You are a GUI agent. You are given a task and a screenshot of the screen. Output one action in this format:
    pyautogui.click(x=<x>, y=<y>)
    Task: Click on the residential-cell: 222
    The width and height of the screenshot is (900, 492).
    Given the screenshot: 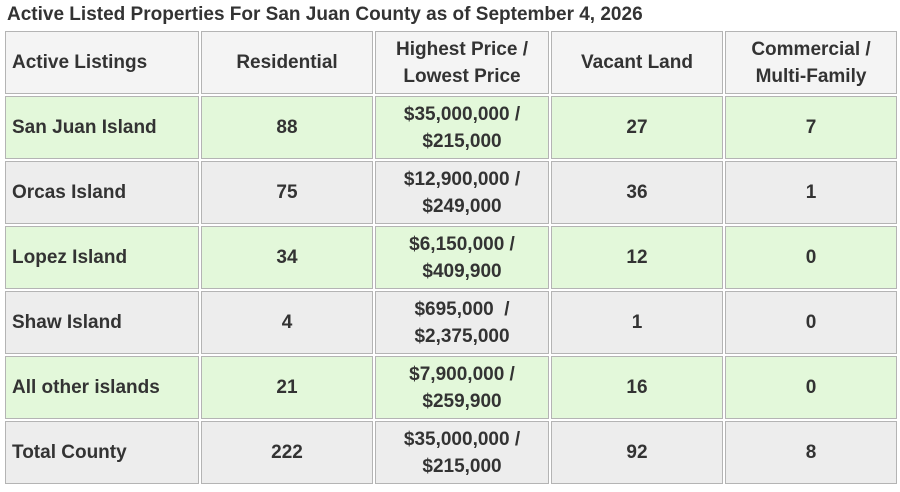 What is the action you would take?
    pyautogui.click(x=287, y=452)
    